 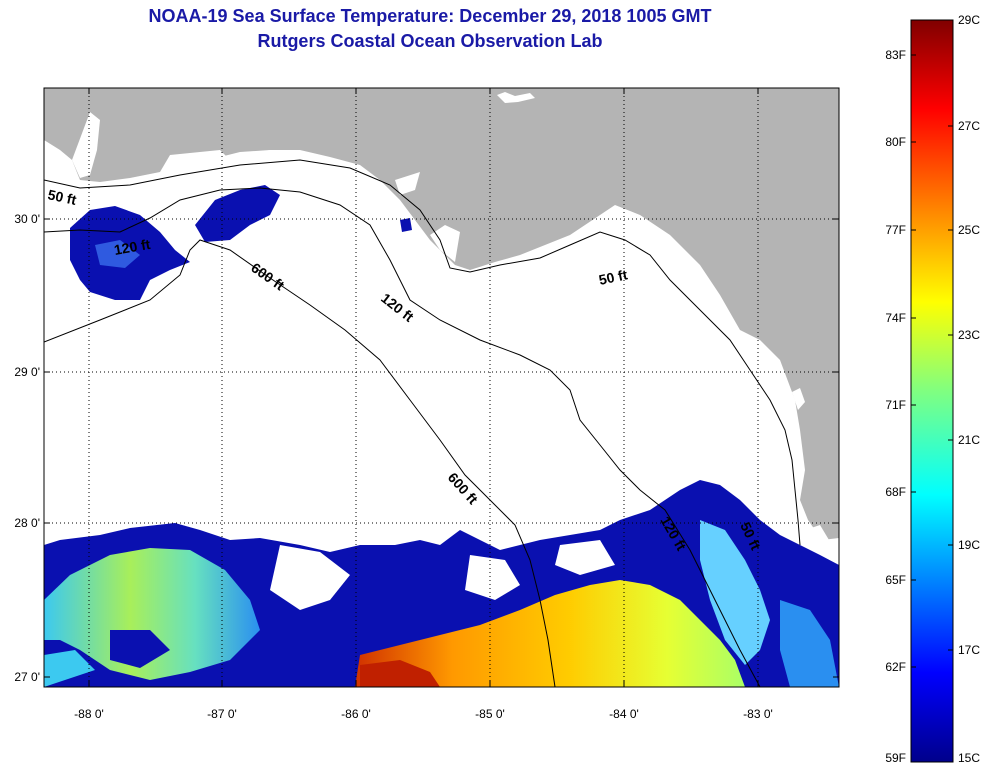 What do you see at coordinates (969, 650) in the screenshot?
I see `colorbar-c-label: 17C` at bounding box center [969, 650].